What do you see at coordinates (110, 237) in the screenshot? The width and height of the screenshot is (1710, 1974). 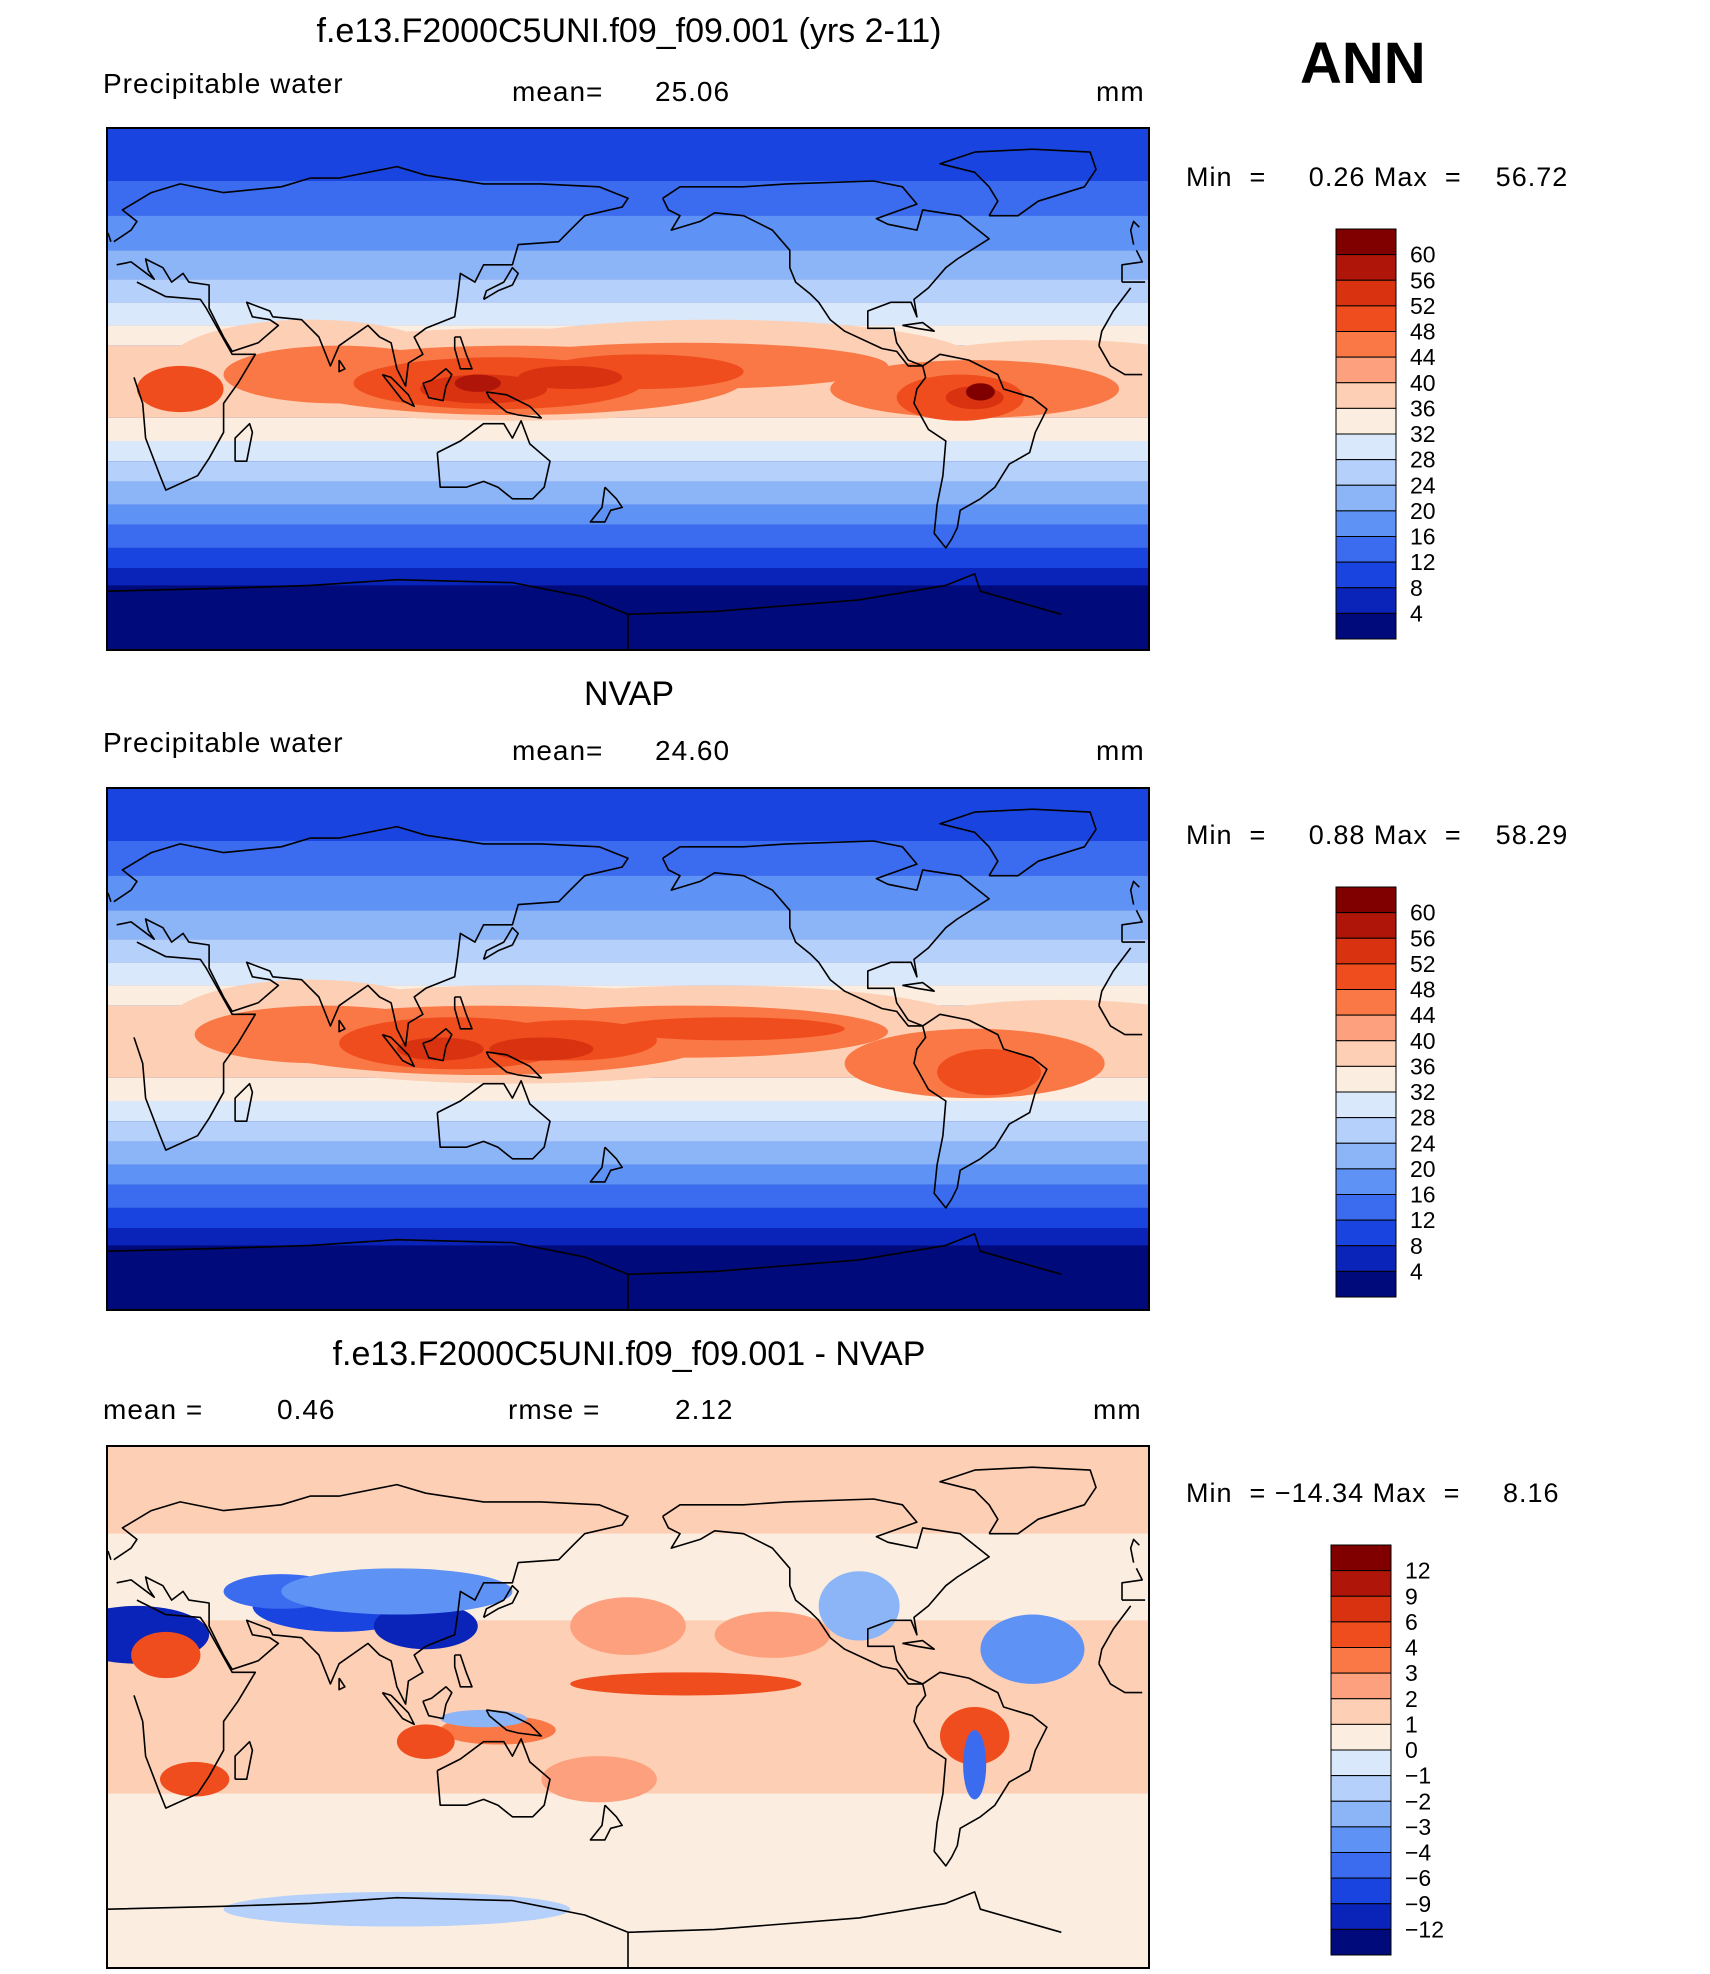 I see `coastline-uk` at bounding box center [110, 237].